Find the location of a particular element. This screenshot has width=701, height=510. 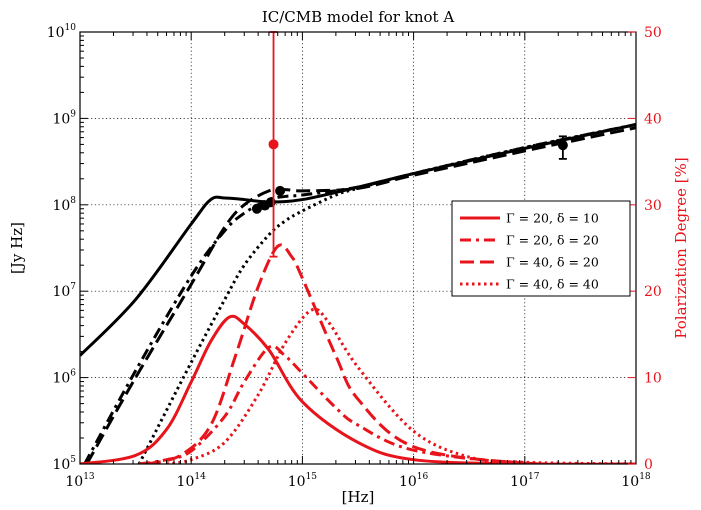

y-tick-label: 10⁹ is located at coordinates (64, 118).